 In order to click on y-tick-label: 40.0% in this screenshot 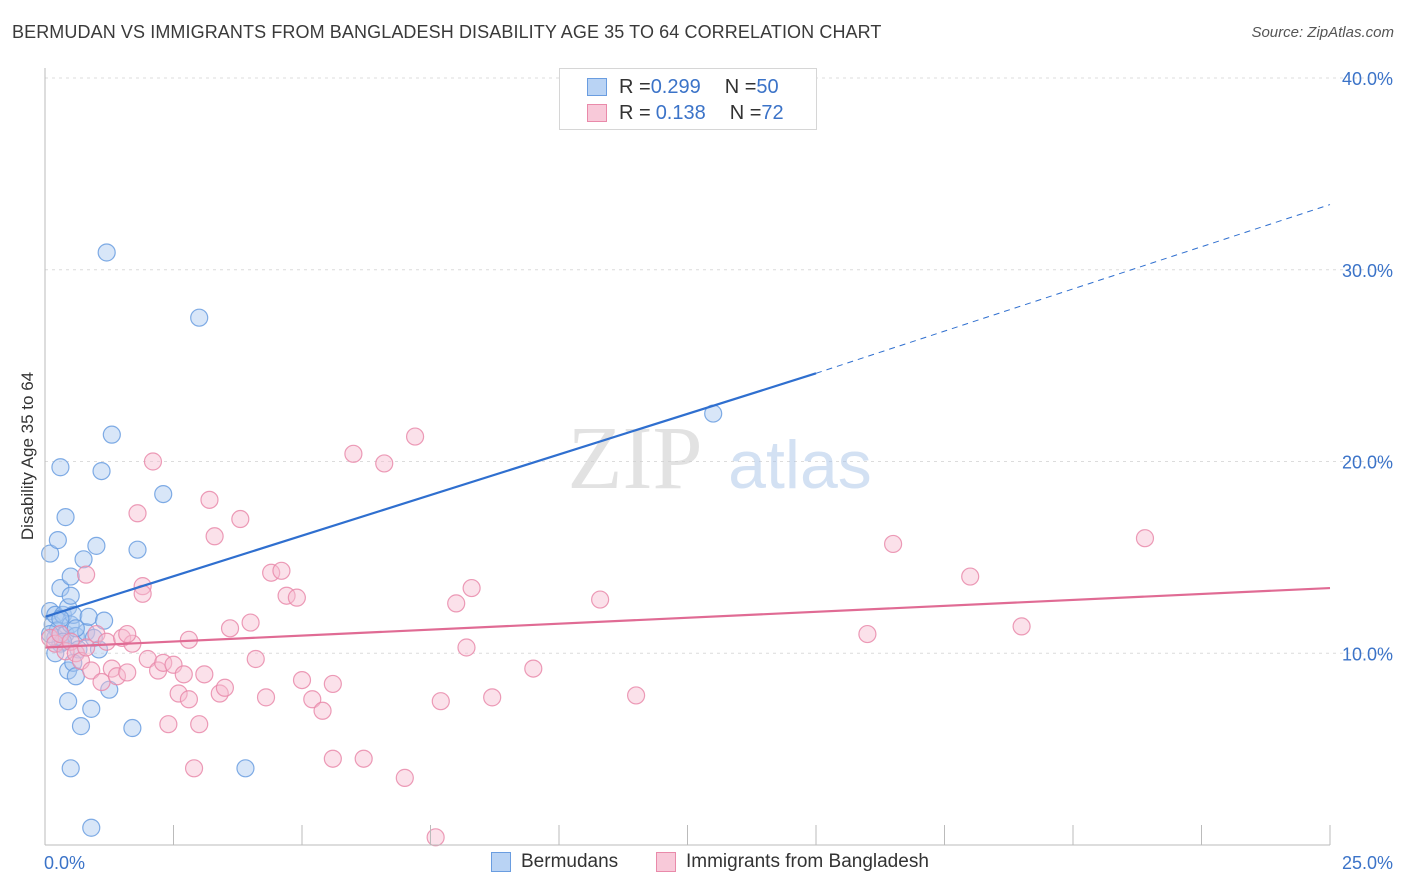, I will do `click(1367, 79)`.